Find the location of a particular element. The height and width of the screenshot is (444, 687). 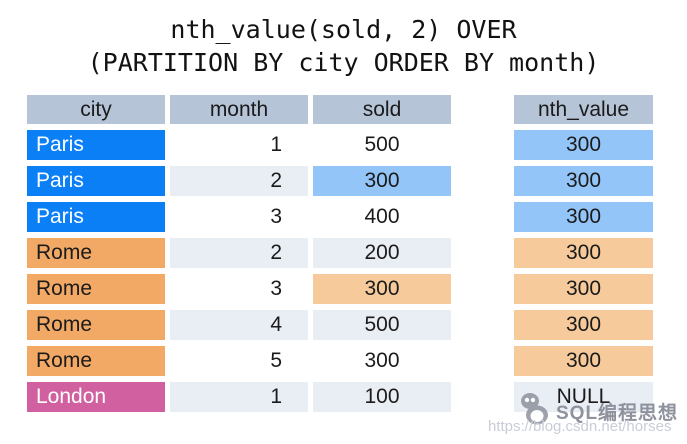

month-column: month 1 2 3 2 3 4 5 1 is located at coordinates (239, 253).